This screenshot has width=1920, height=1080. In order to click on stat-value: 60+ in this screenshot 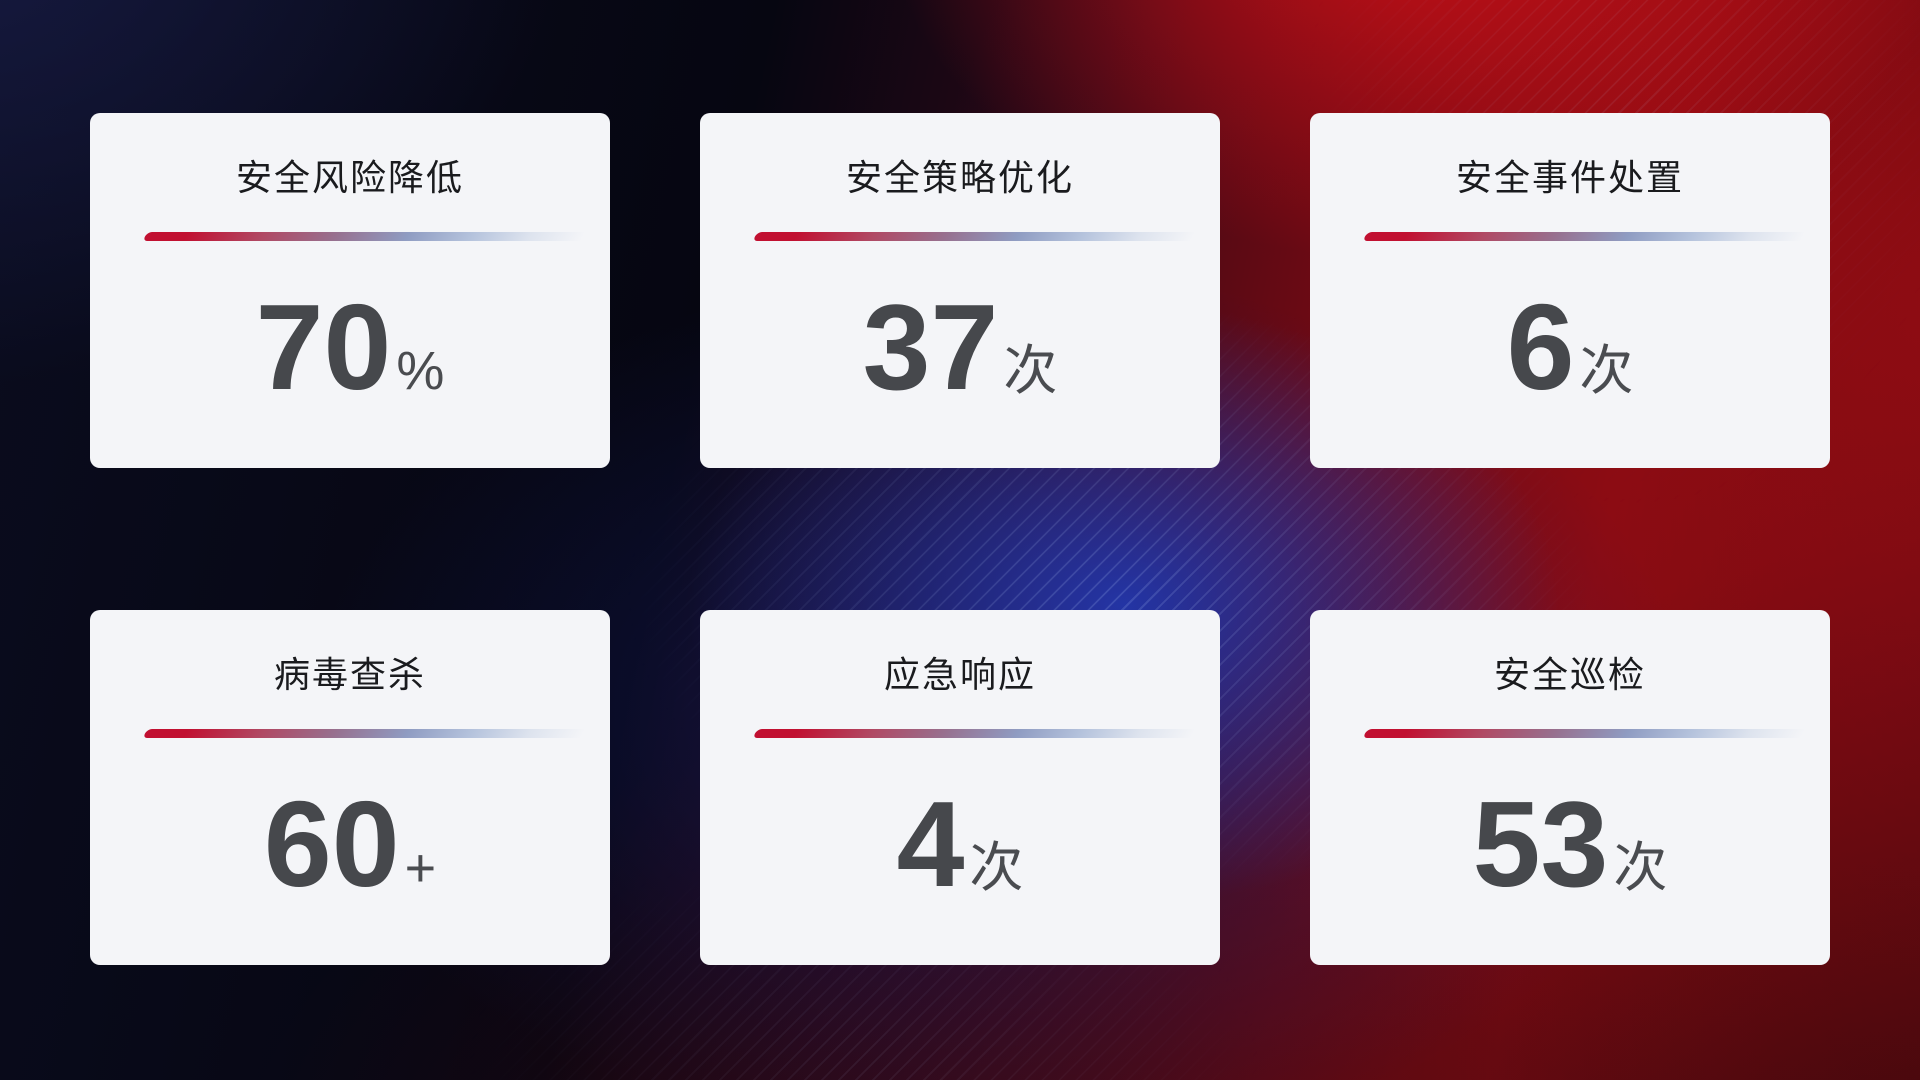, I will do `click(350, 844)`.